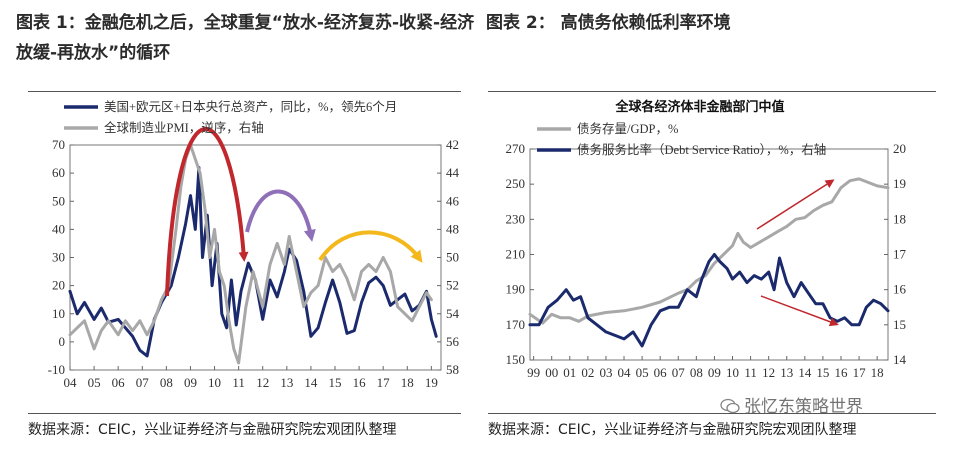 This screenshot has height=449, width=953. Describe the element at coordinates (58, 172) in the screenshot. I see `y-left-tick-label: 60` at that location.